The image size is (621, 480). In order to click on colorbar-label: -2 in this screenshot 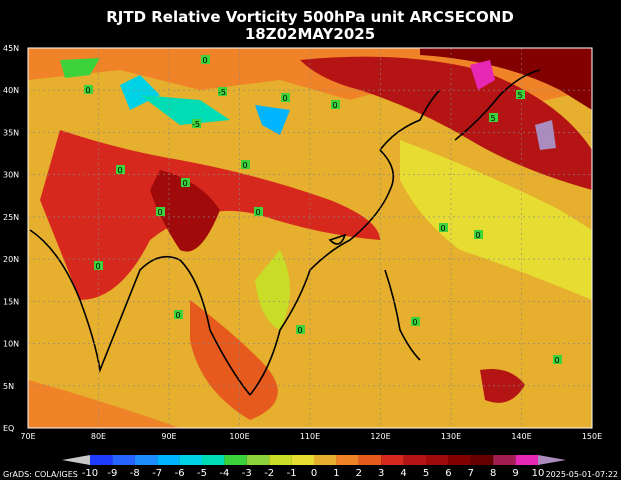, I will do `click(269, 473)`.